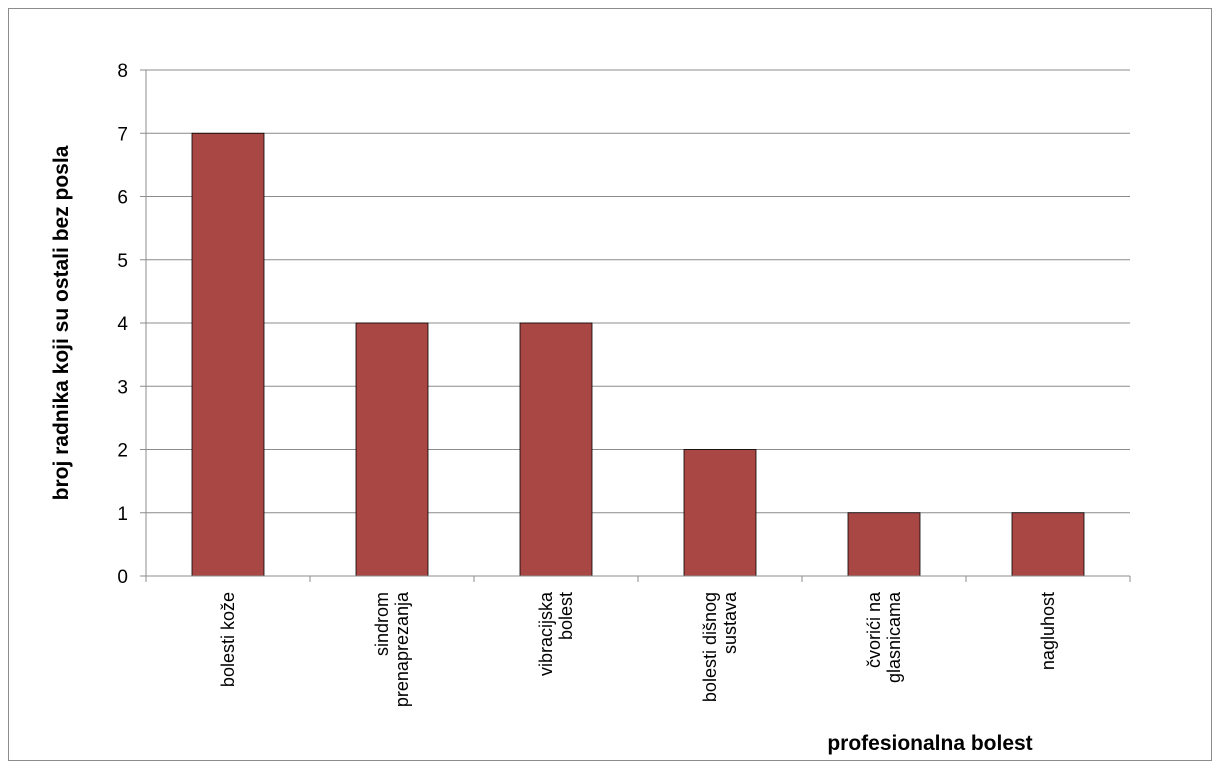  What do you see at coordinates (122, 261) in the screenshot?
I see `y-tick-label: 5` at bounding box center [122, 261].